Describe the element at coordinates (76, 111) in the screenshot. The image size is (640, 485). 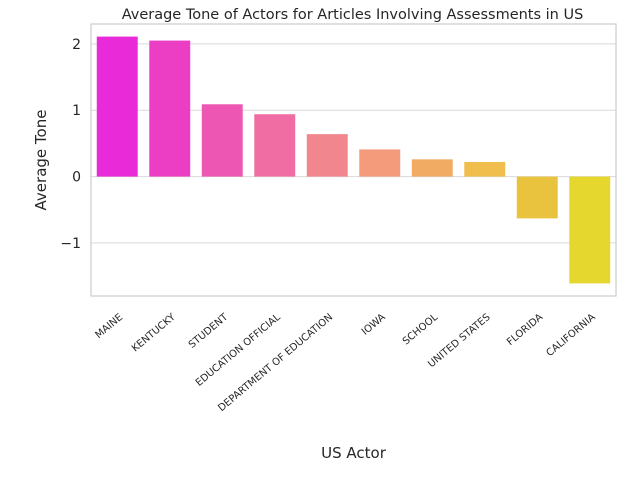
I see `y-tick-label: 1` at that location.